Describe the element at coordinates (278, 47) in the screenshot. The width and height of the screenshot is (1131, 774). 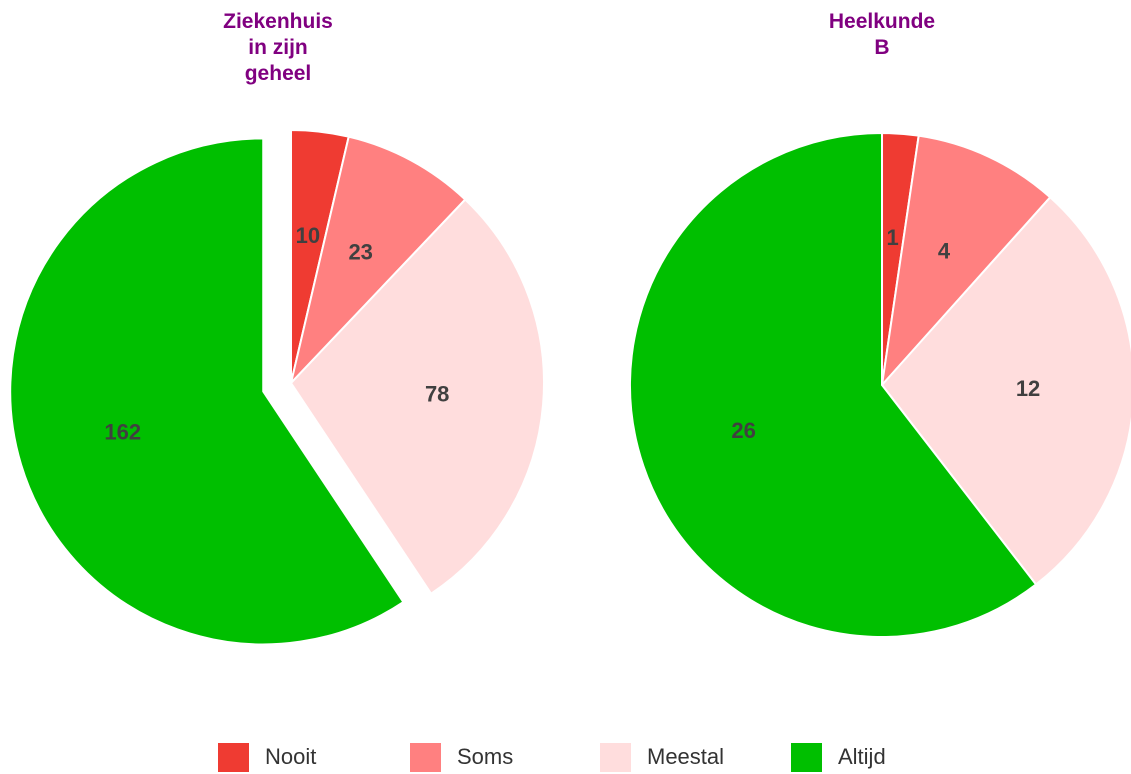
I see `chart-title: Ziekenhuis in zijn geheel` at that location.